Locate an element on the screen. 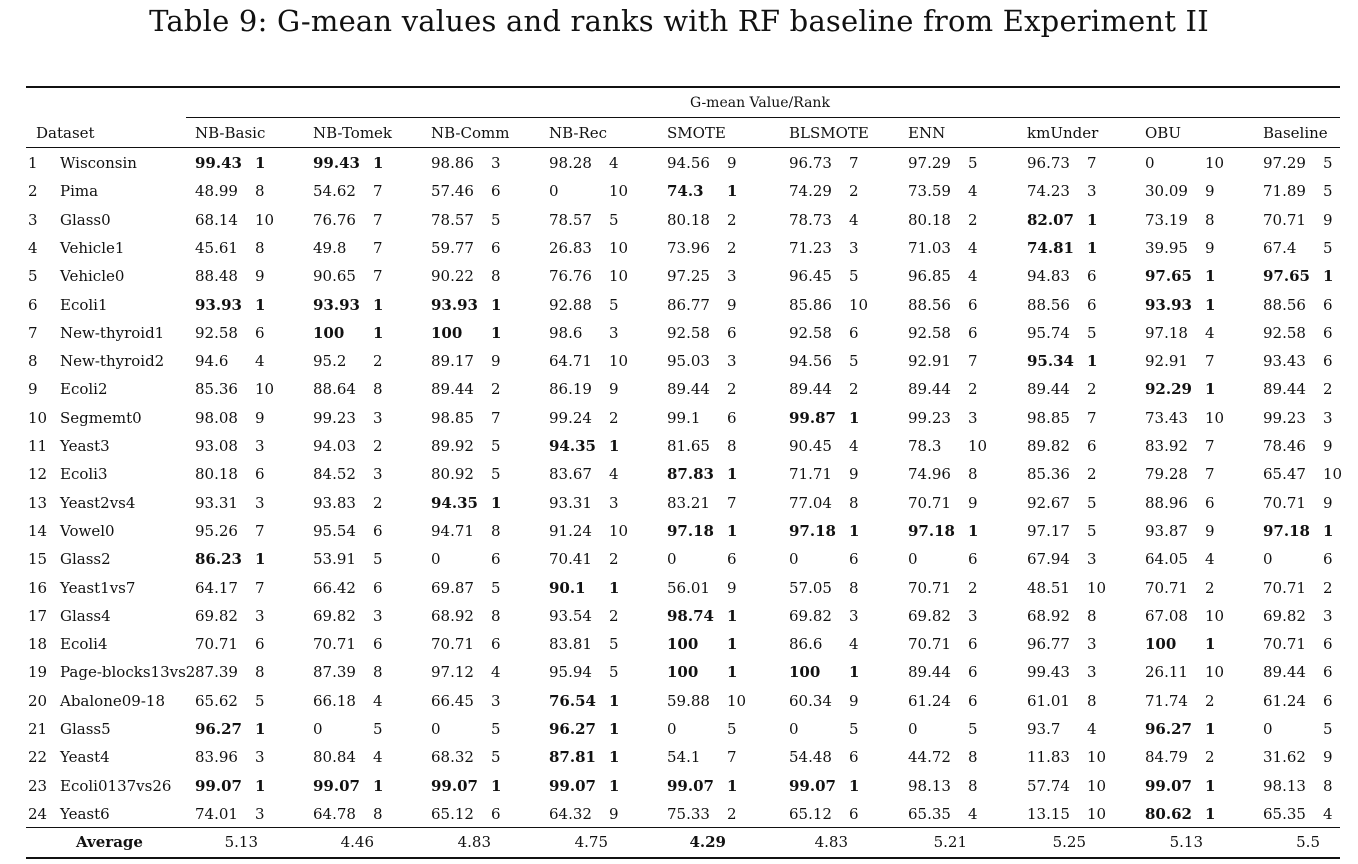 This screenshot has width=1358, height=864. gmean-value: 98.86 is located at coordinates (452, 163).